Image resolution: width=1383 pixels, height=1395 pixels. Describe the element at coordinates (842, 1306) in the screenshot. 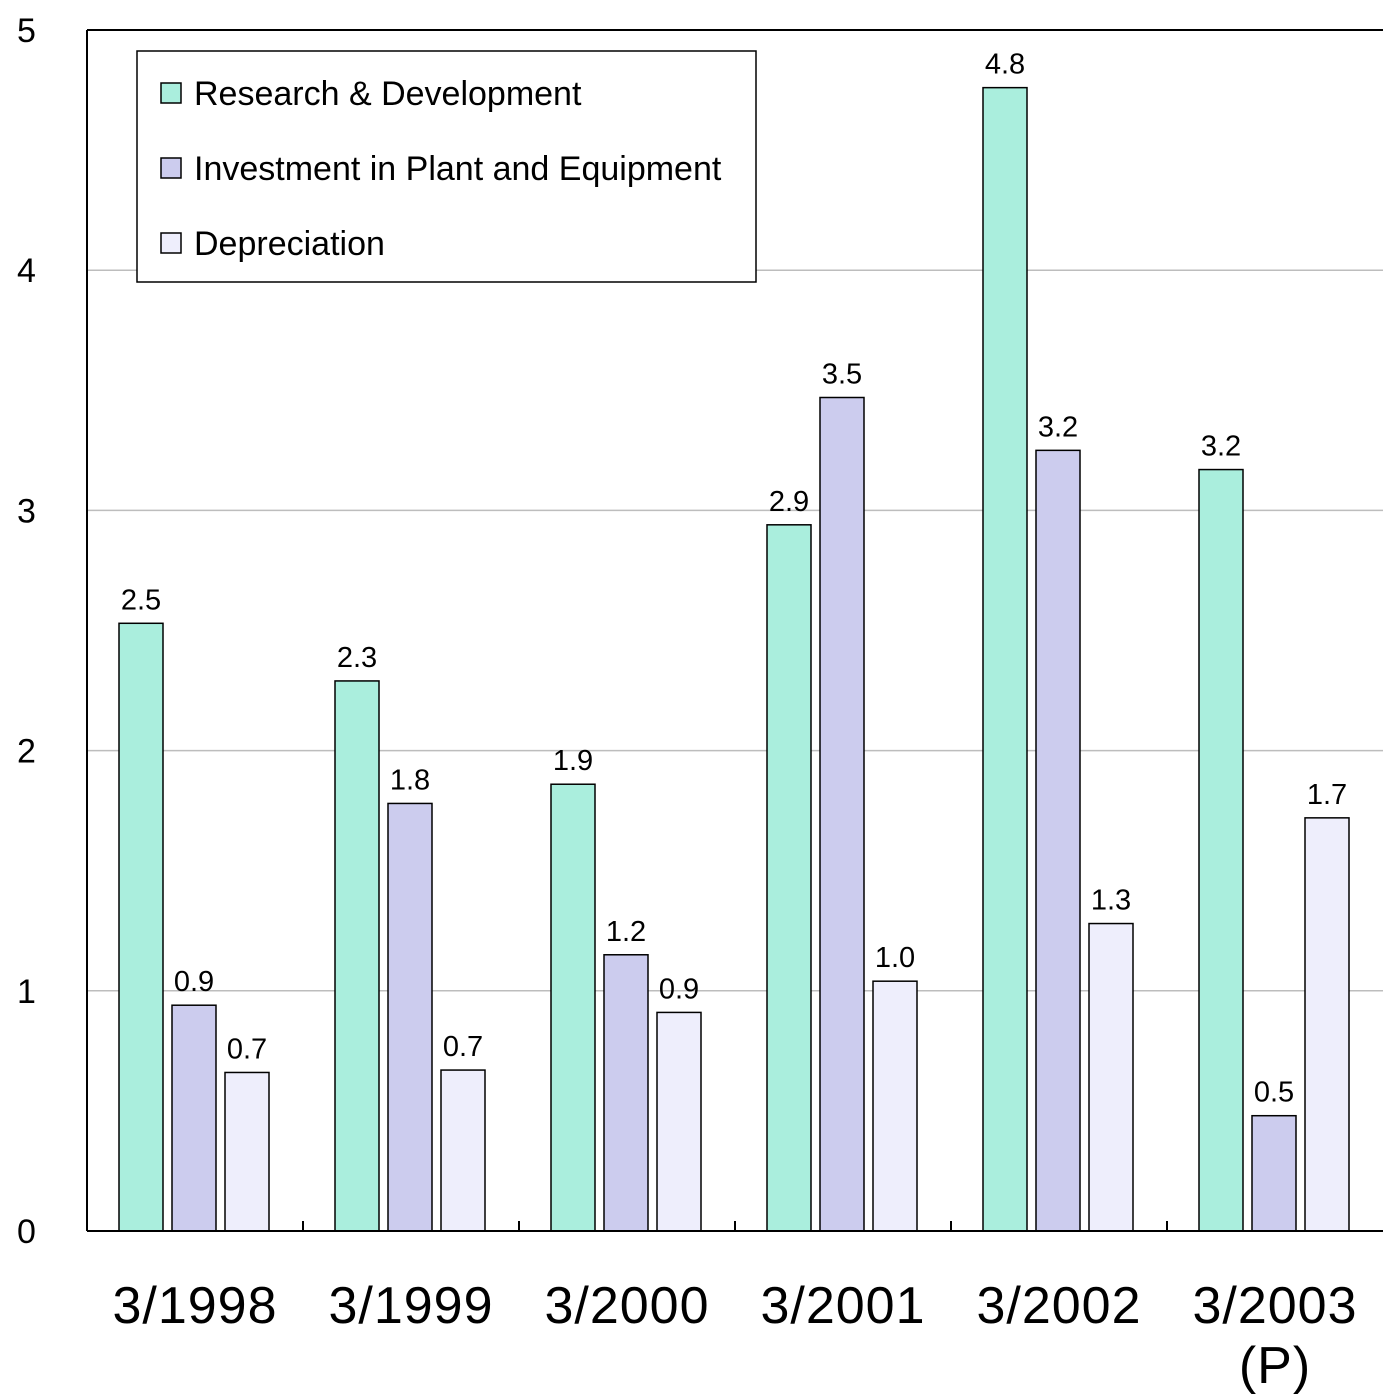

I see `category-label: 3/2001` at that location.